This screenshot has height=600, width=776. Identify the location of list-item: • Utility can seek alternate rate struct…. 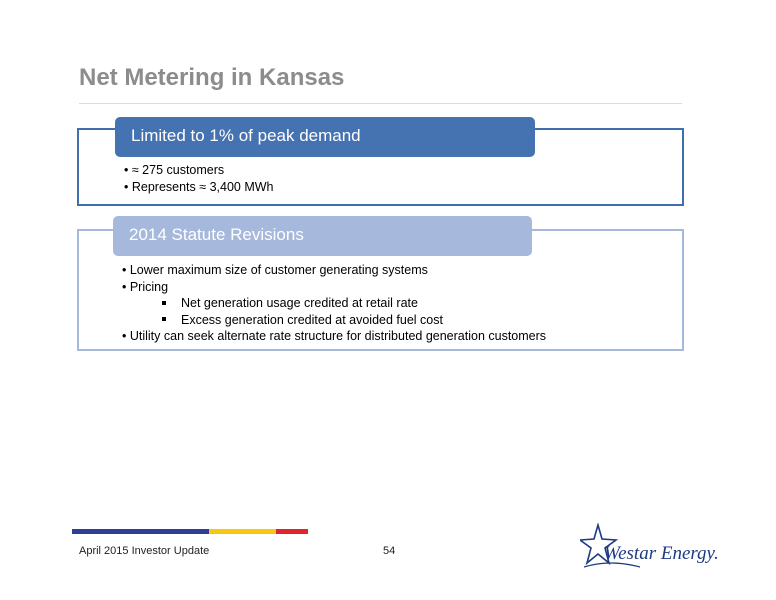
(334, 336).